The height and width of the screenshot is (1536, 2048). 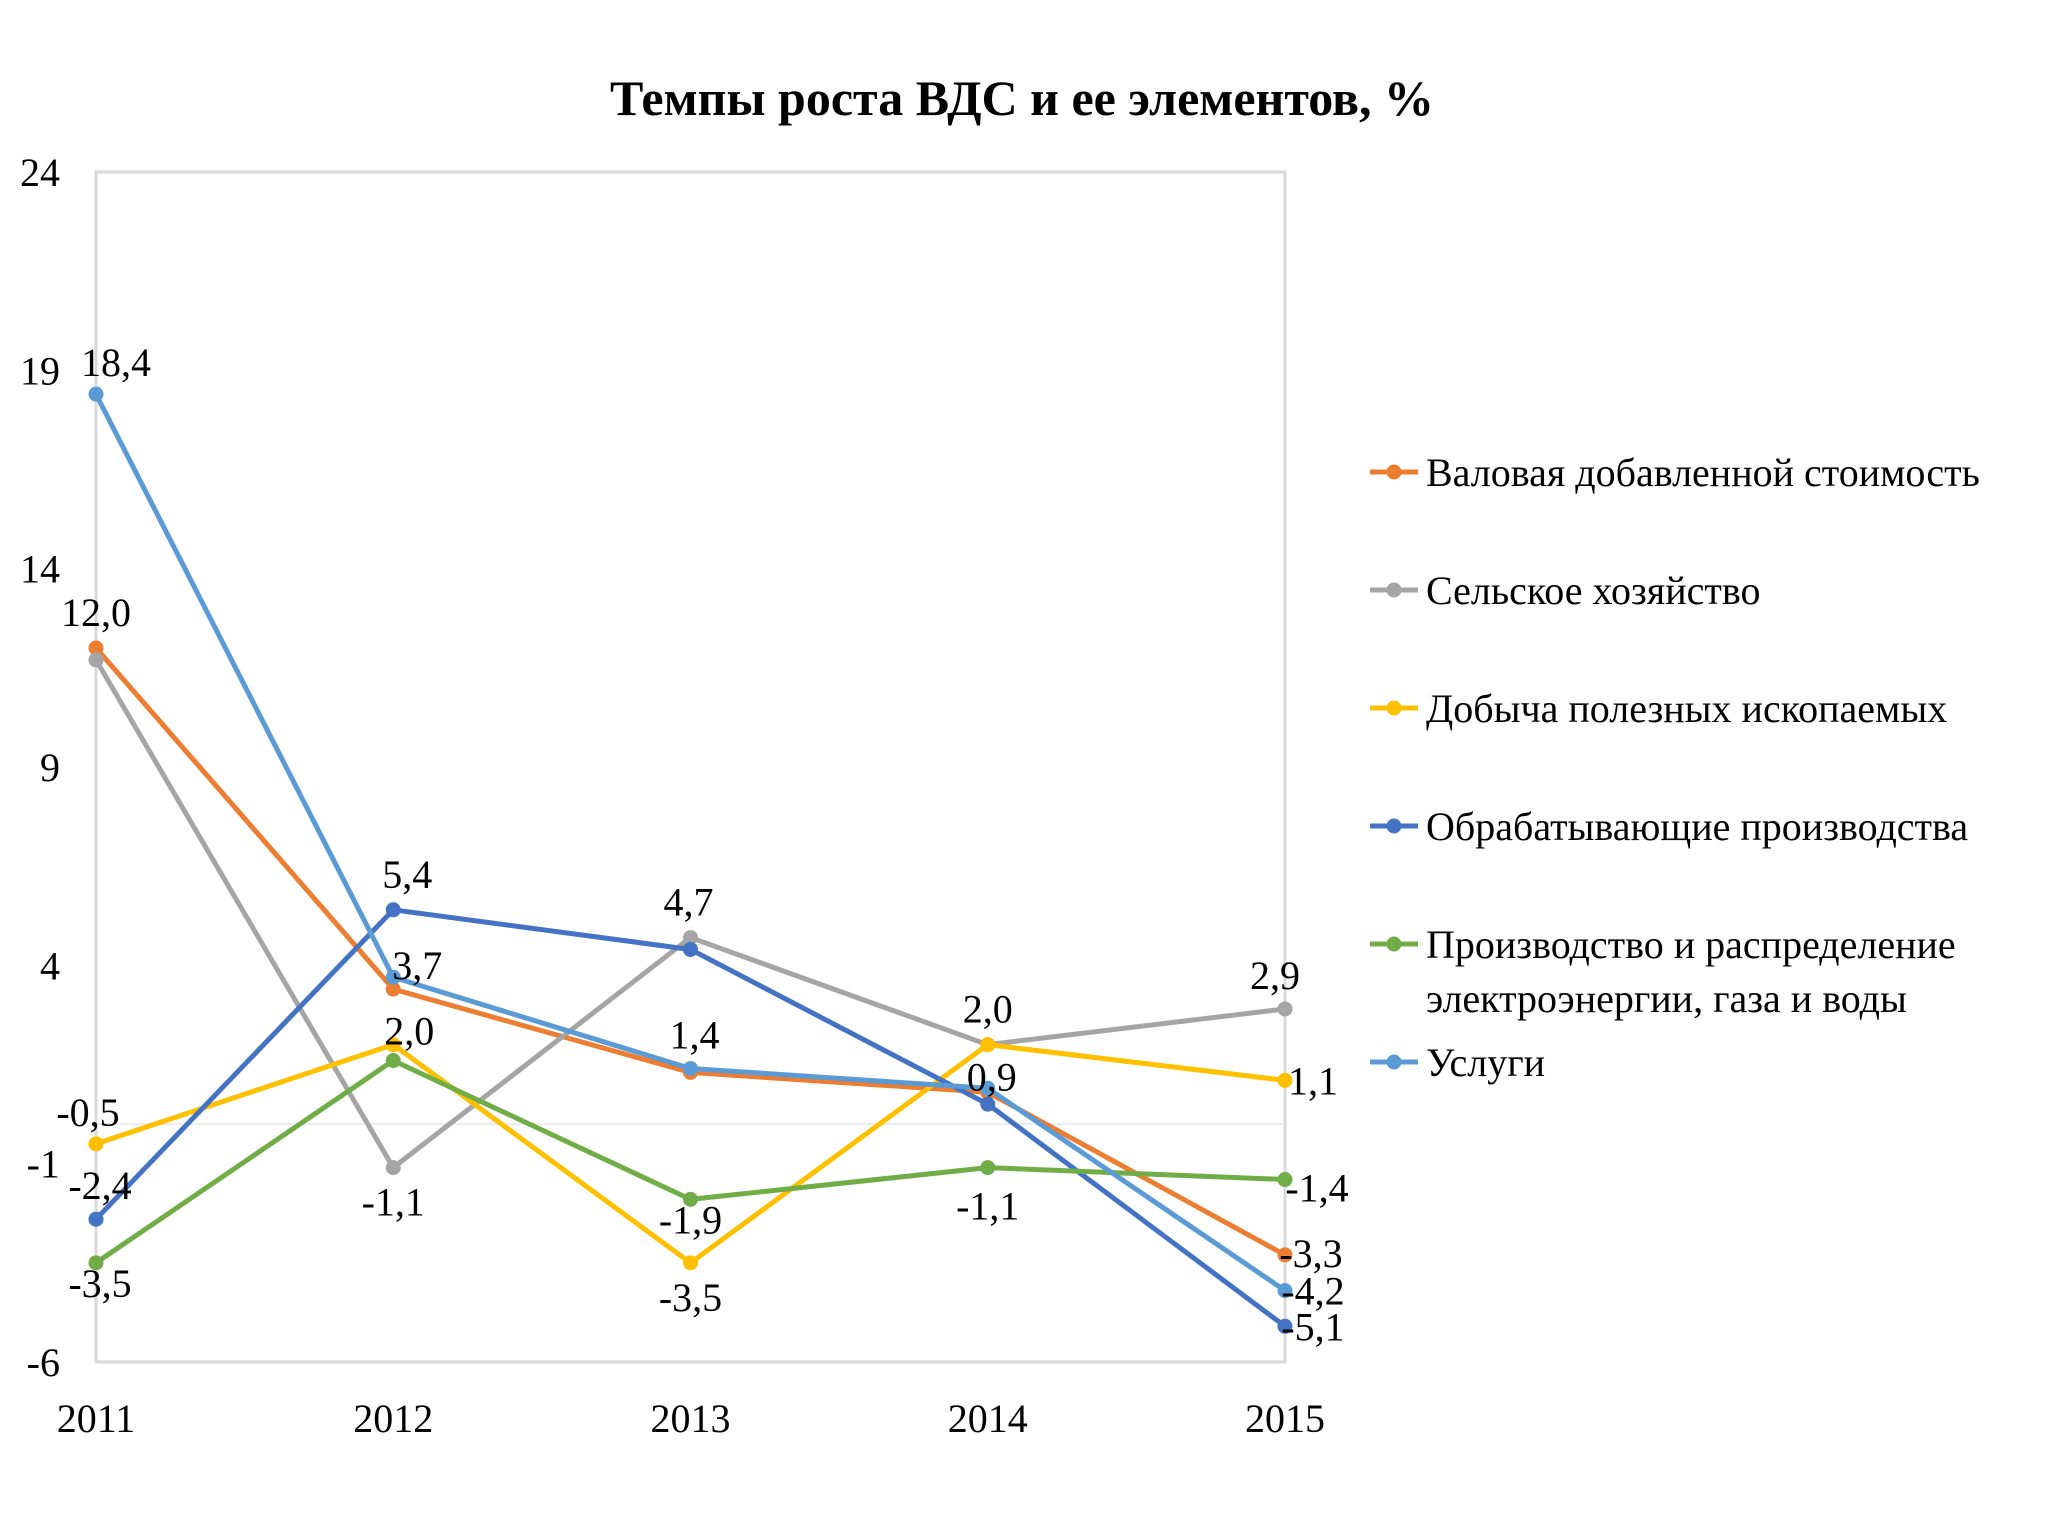 What do you see at coordinates (407, 874) in the screenshot?
I see `data-label: 5,4` at bounding box center [407, 874].